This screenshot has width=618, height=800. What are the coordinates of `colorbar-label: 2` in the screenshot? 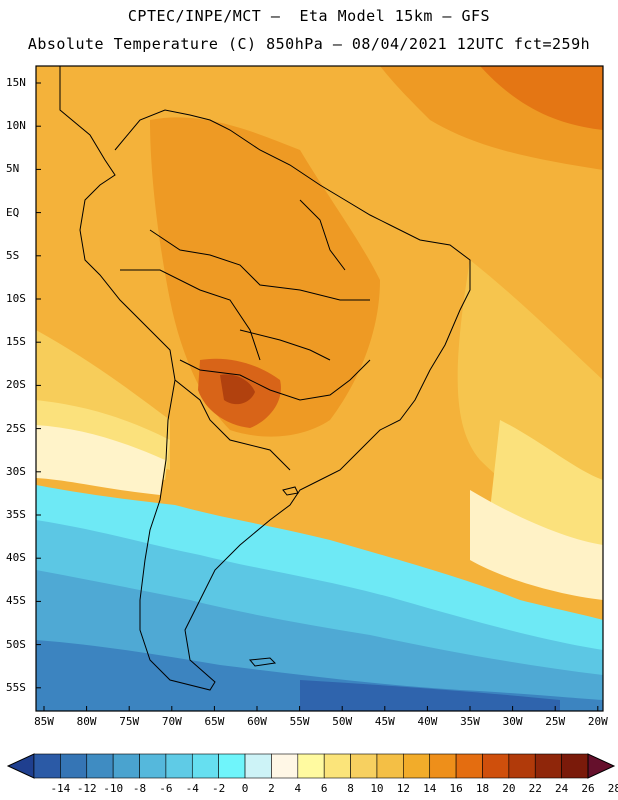 It's located at (271, 788).